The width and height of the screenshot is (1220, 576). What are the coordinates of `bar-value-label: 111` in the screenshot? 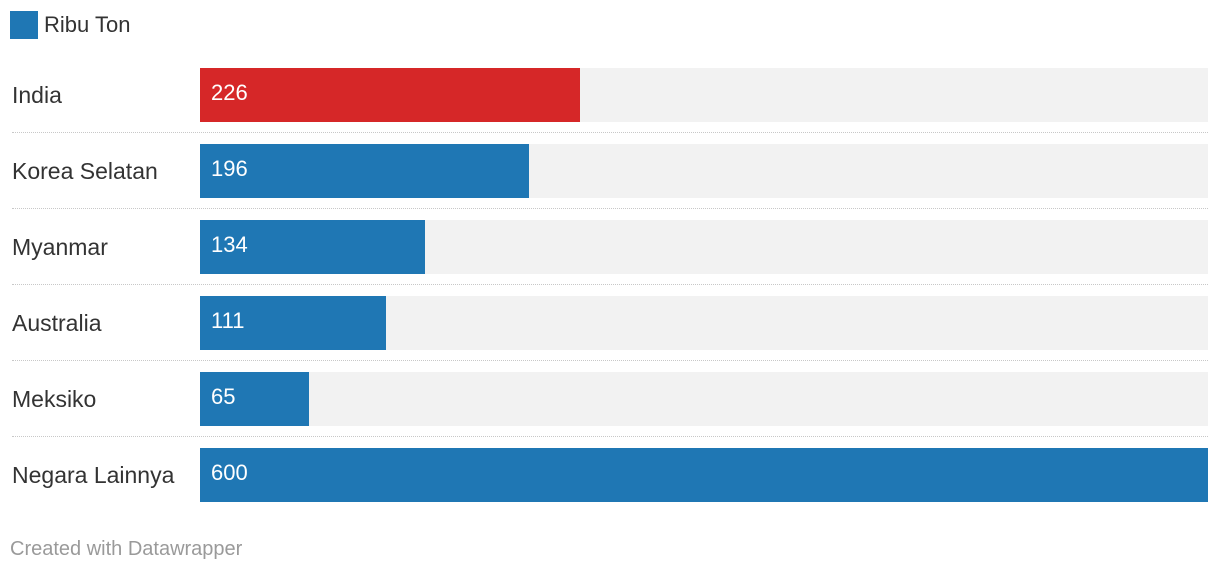 It's located at (228, 320).